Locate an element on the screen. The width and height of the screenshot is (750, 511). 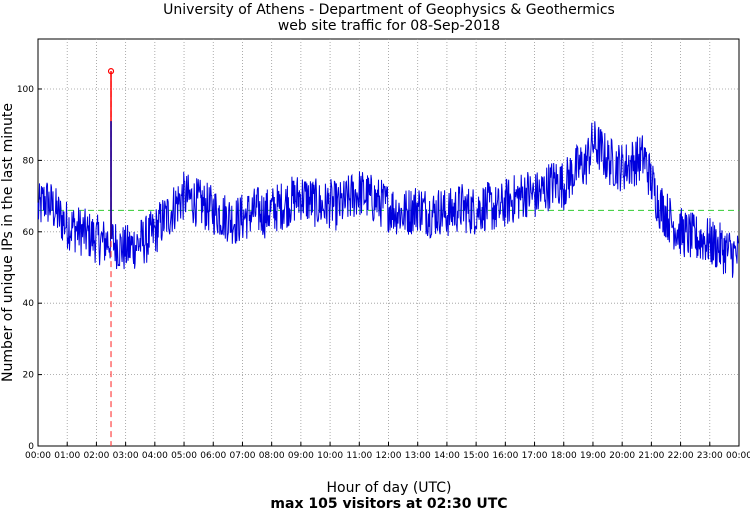
x-tick-label: 02:00 is located at coordinates (96, 456).